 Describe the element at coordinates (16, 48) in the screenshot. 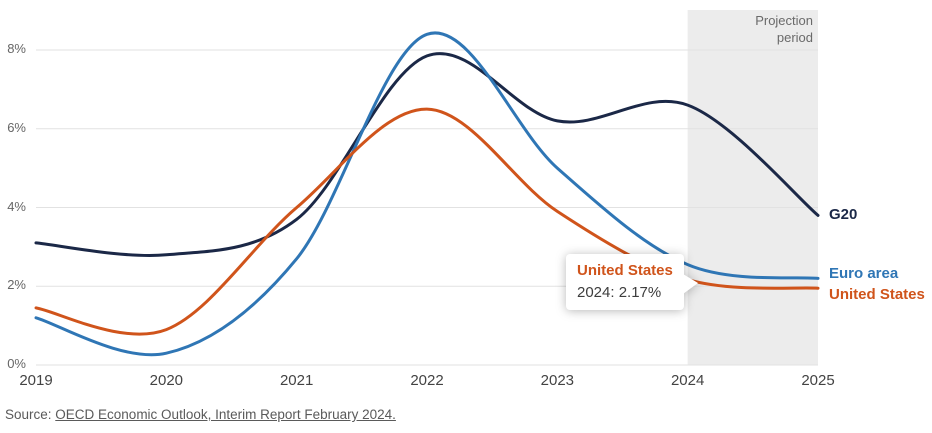

I see `y-axis-label: 8%` at that location.